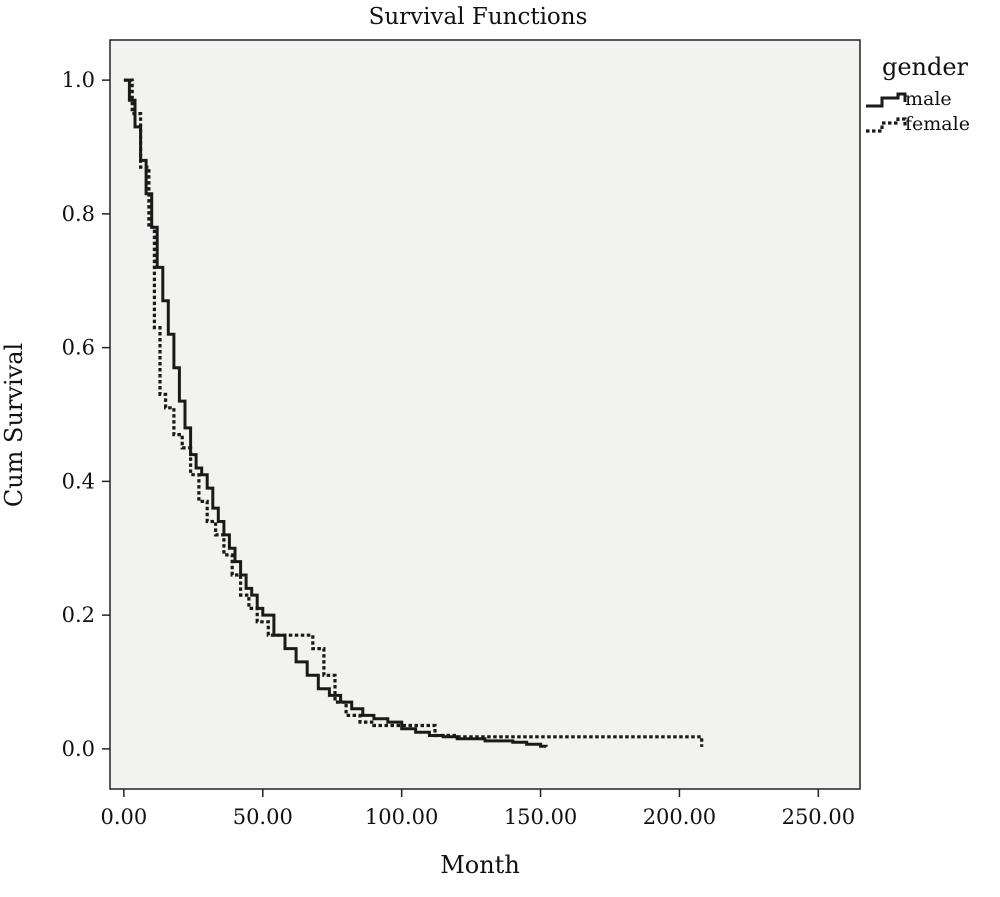  What do you see at coordinates (886, 125) in the screenshot?
I see `legend-symbol-female` at bounding box center [886, 125].